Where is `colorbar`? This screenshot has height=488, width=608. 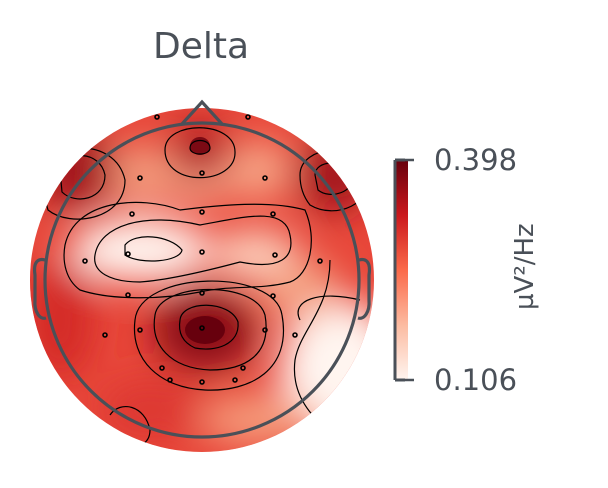 colorbar is located at coordinates (403, 270).